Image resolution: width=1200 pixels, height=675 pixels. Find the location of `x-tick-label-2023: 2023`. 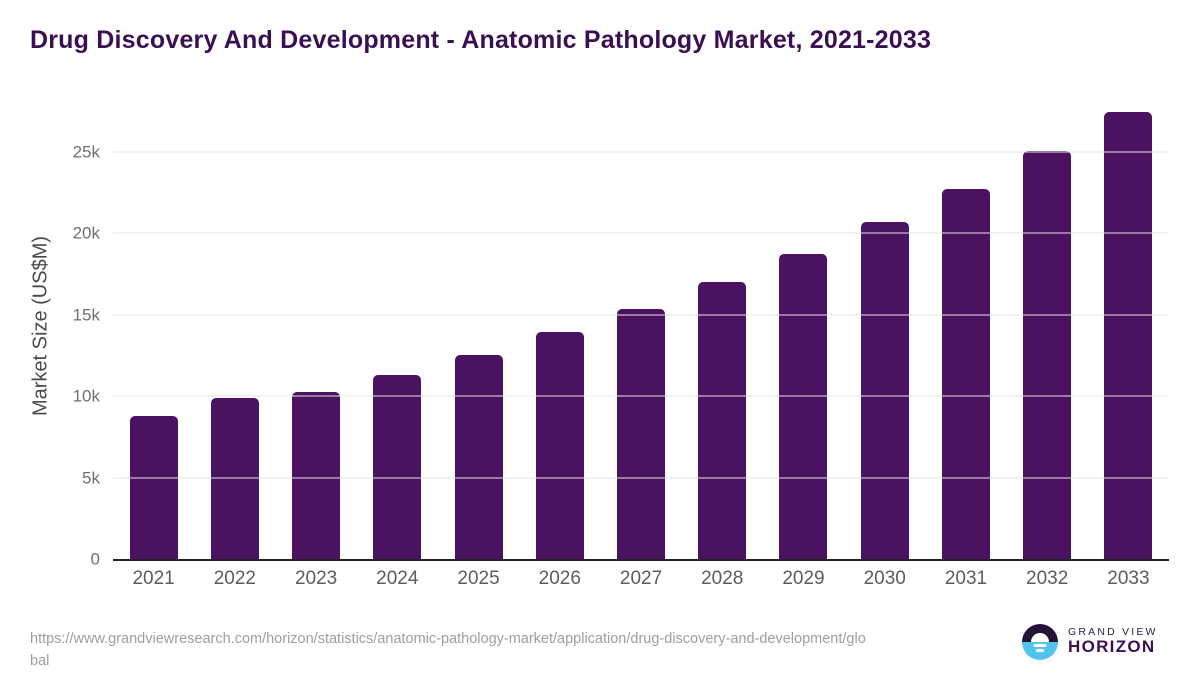

x-tick-label-2023: 2023 is located at coordinates (316, 578).